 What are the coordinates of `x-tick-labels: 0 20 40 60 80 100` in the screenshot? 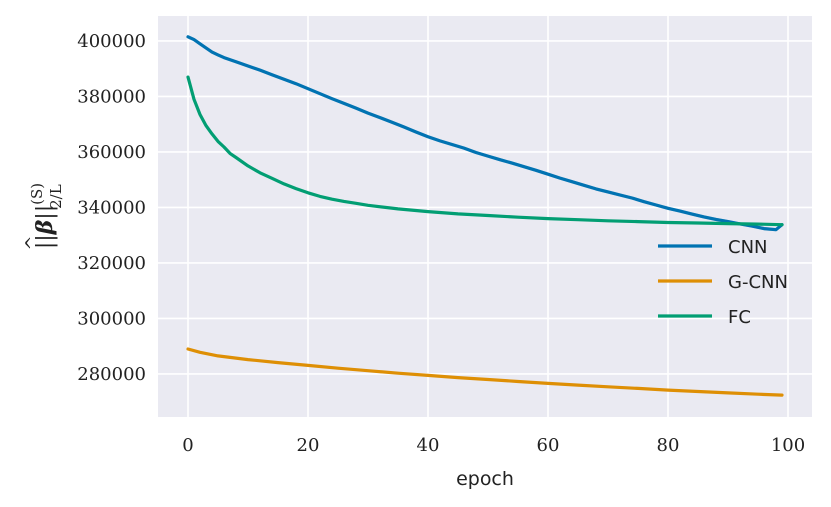 It's located at (493, 445).